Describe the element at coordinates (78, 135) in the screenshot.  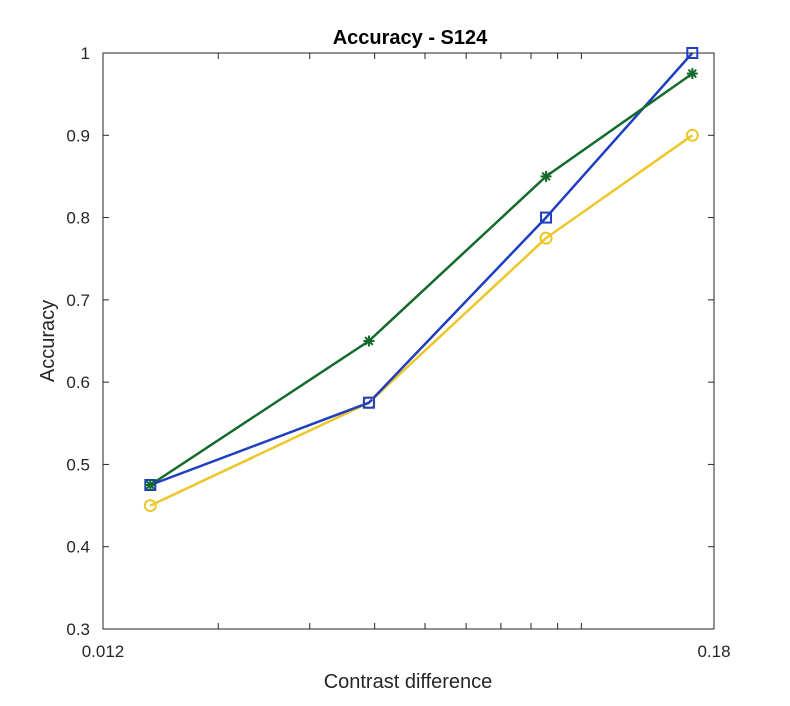
I see `y-tick-label: 0.9` at that location.